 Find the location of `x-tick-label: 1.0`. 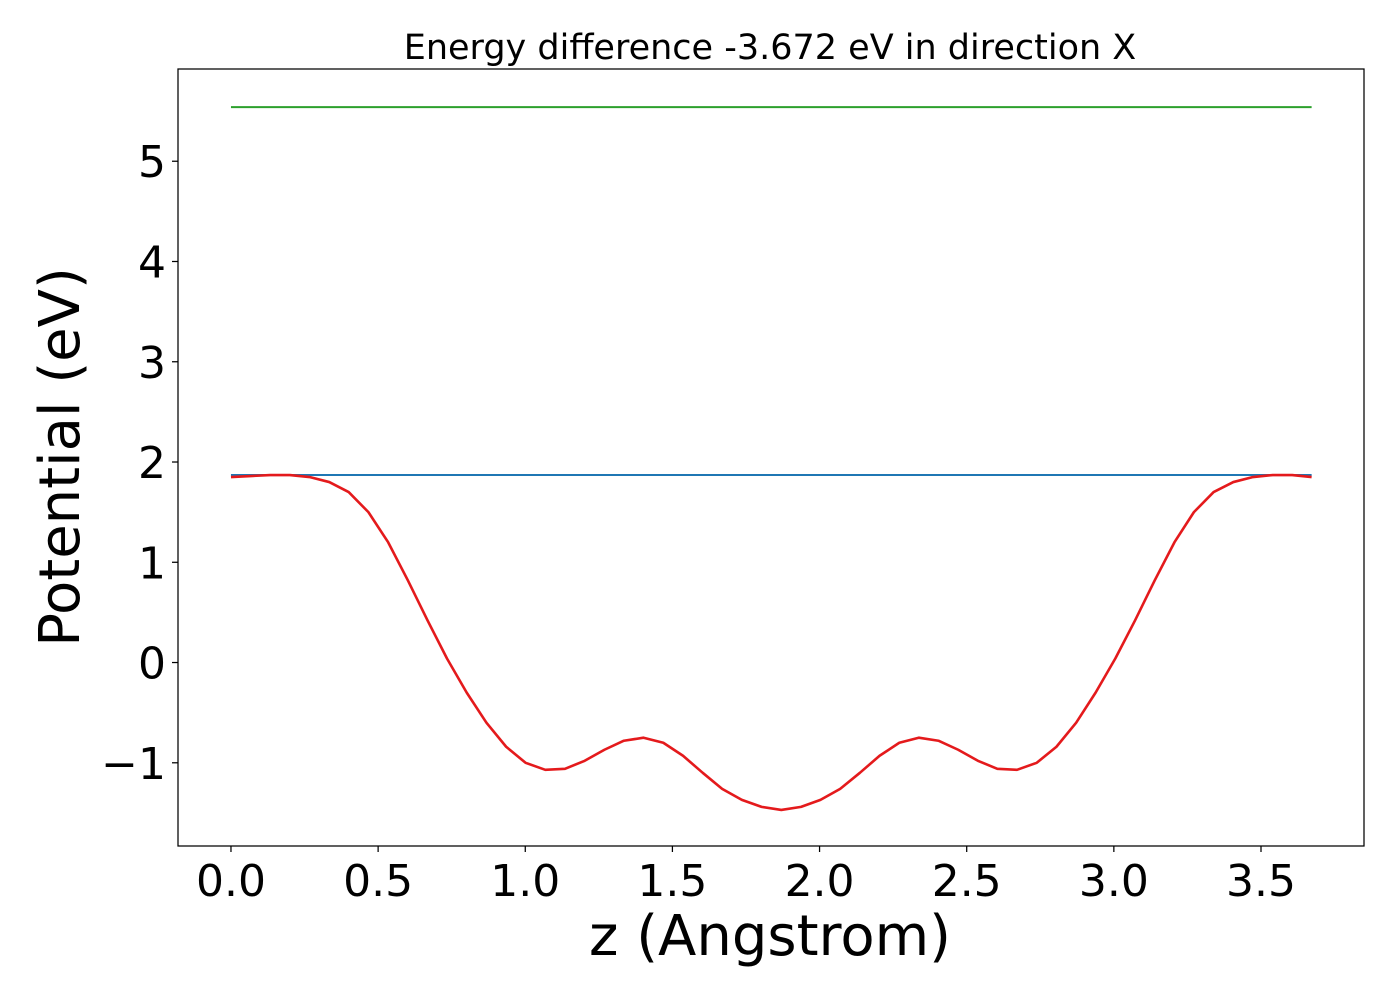

x-tick-label: 1.0 is located at coordinates (525, 881).